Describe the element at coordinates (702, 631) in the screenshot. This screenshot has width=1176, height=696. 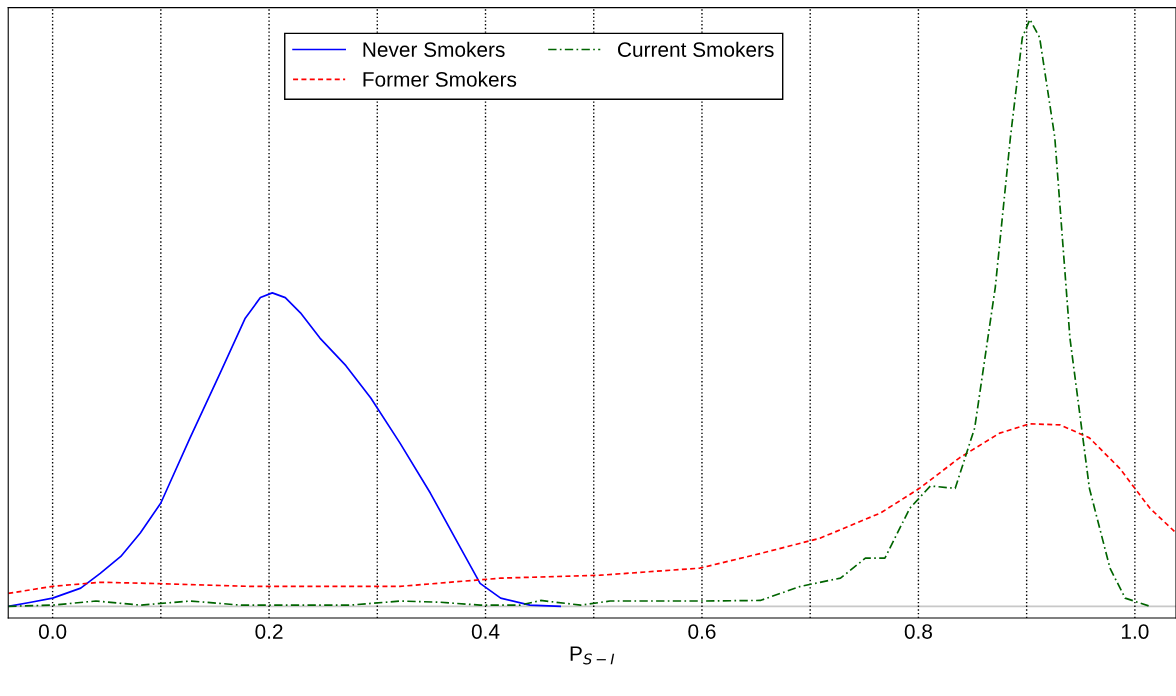
I see `x-tick-label: 0.6` at that location.